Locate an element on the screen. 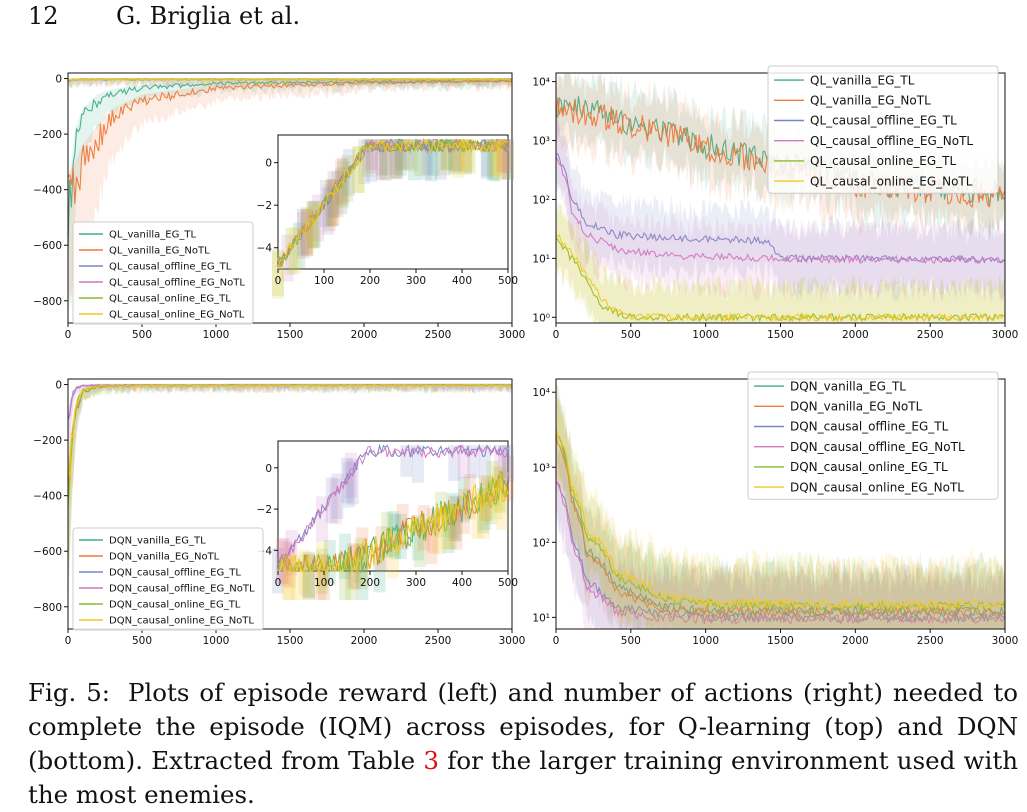  y-tick-label: −400 is located at coordinates (47, 191).